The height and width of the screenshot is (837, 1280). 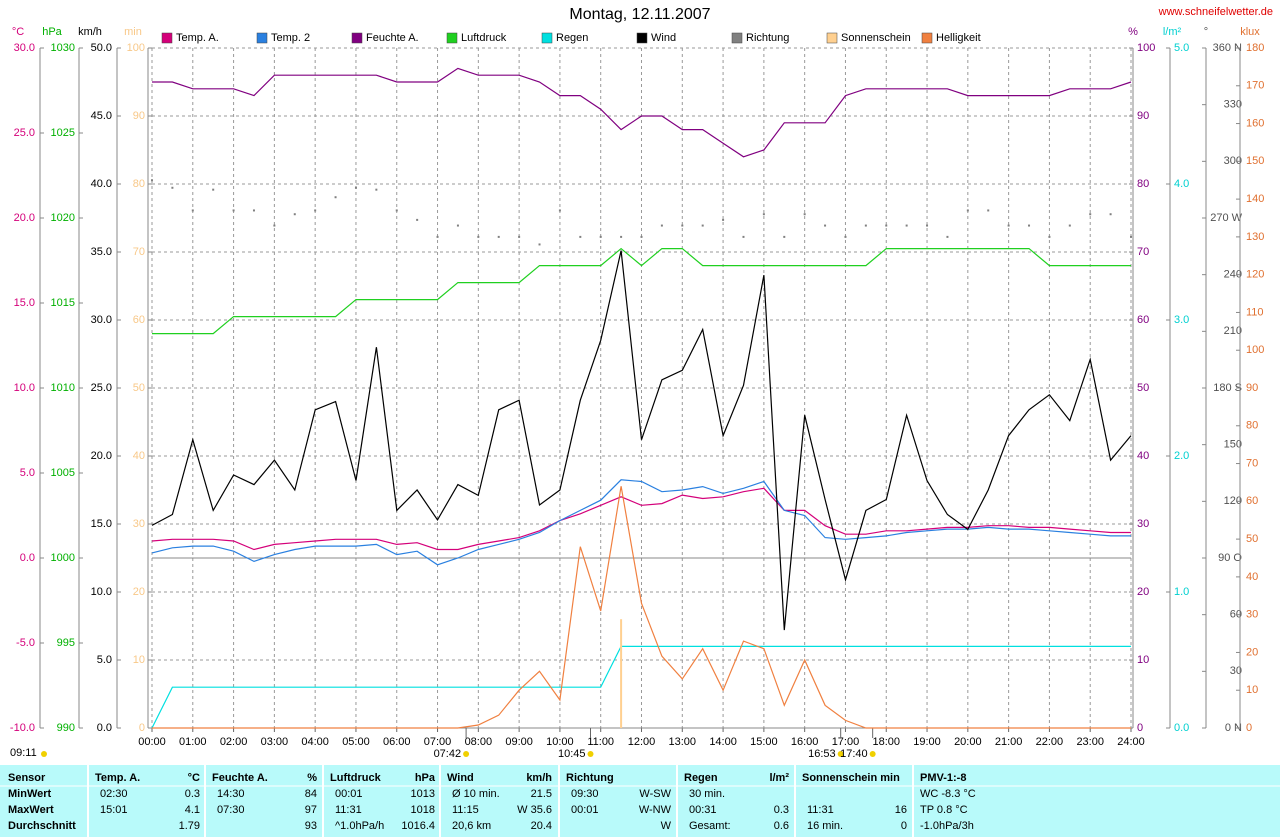 I want to click on y-tick-label: 50.0, so click(x=101, y=48).